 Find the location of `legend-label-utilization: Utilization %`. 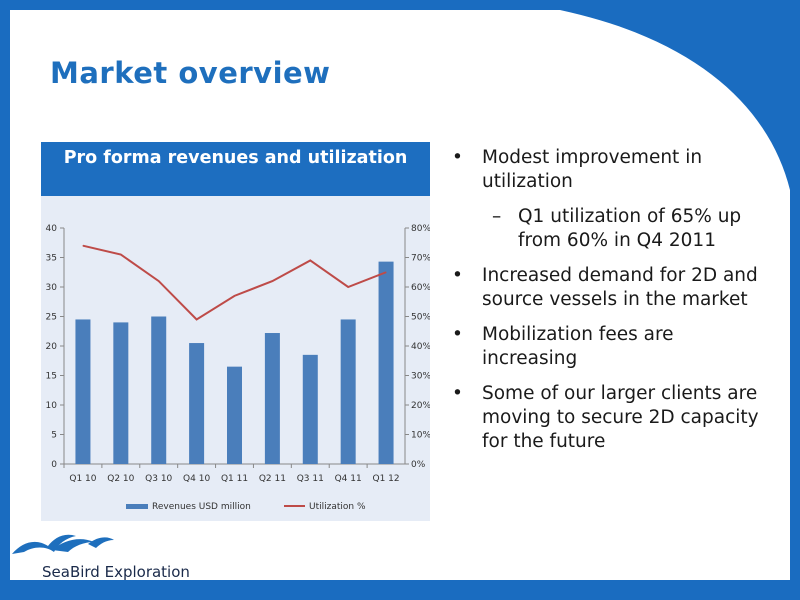

legend-label-utilization: Utilization % is located at coordinates (337, 507).